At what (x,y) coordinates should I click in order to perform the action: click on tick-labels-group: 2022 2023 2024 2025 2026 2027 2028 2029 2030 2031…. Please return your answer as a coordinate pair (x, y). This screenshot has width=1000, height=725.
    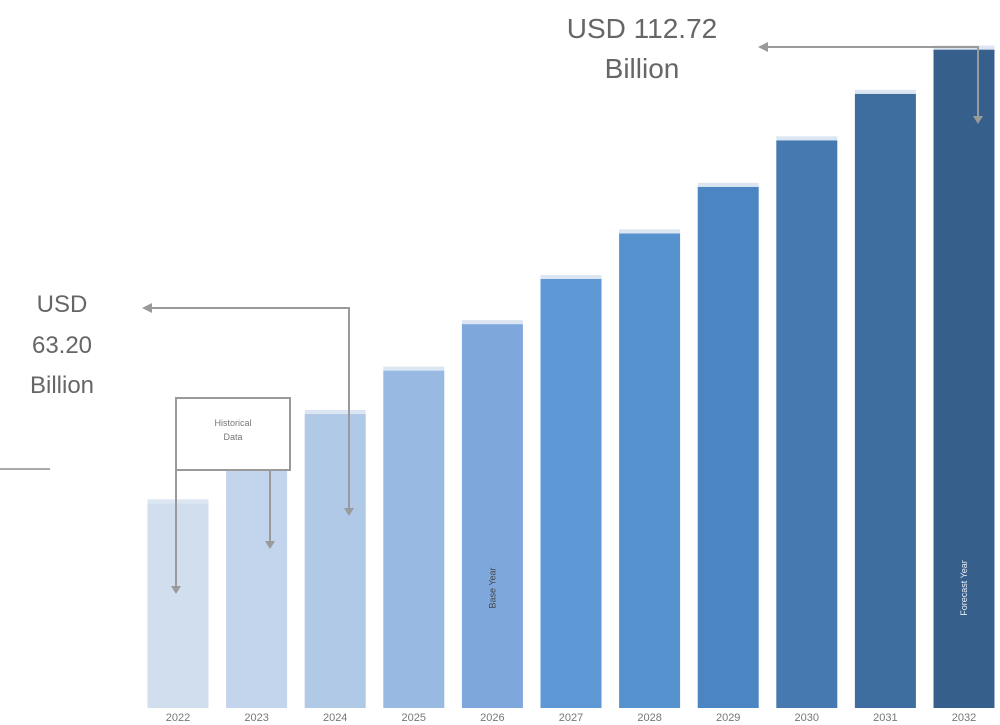
    Looking at the image, I should click on (571, 718).